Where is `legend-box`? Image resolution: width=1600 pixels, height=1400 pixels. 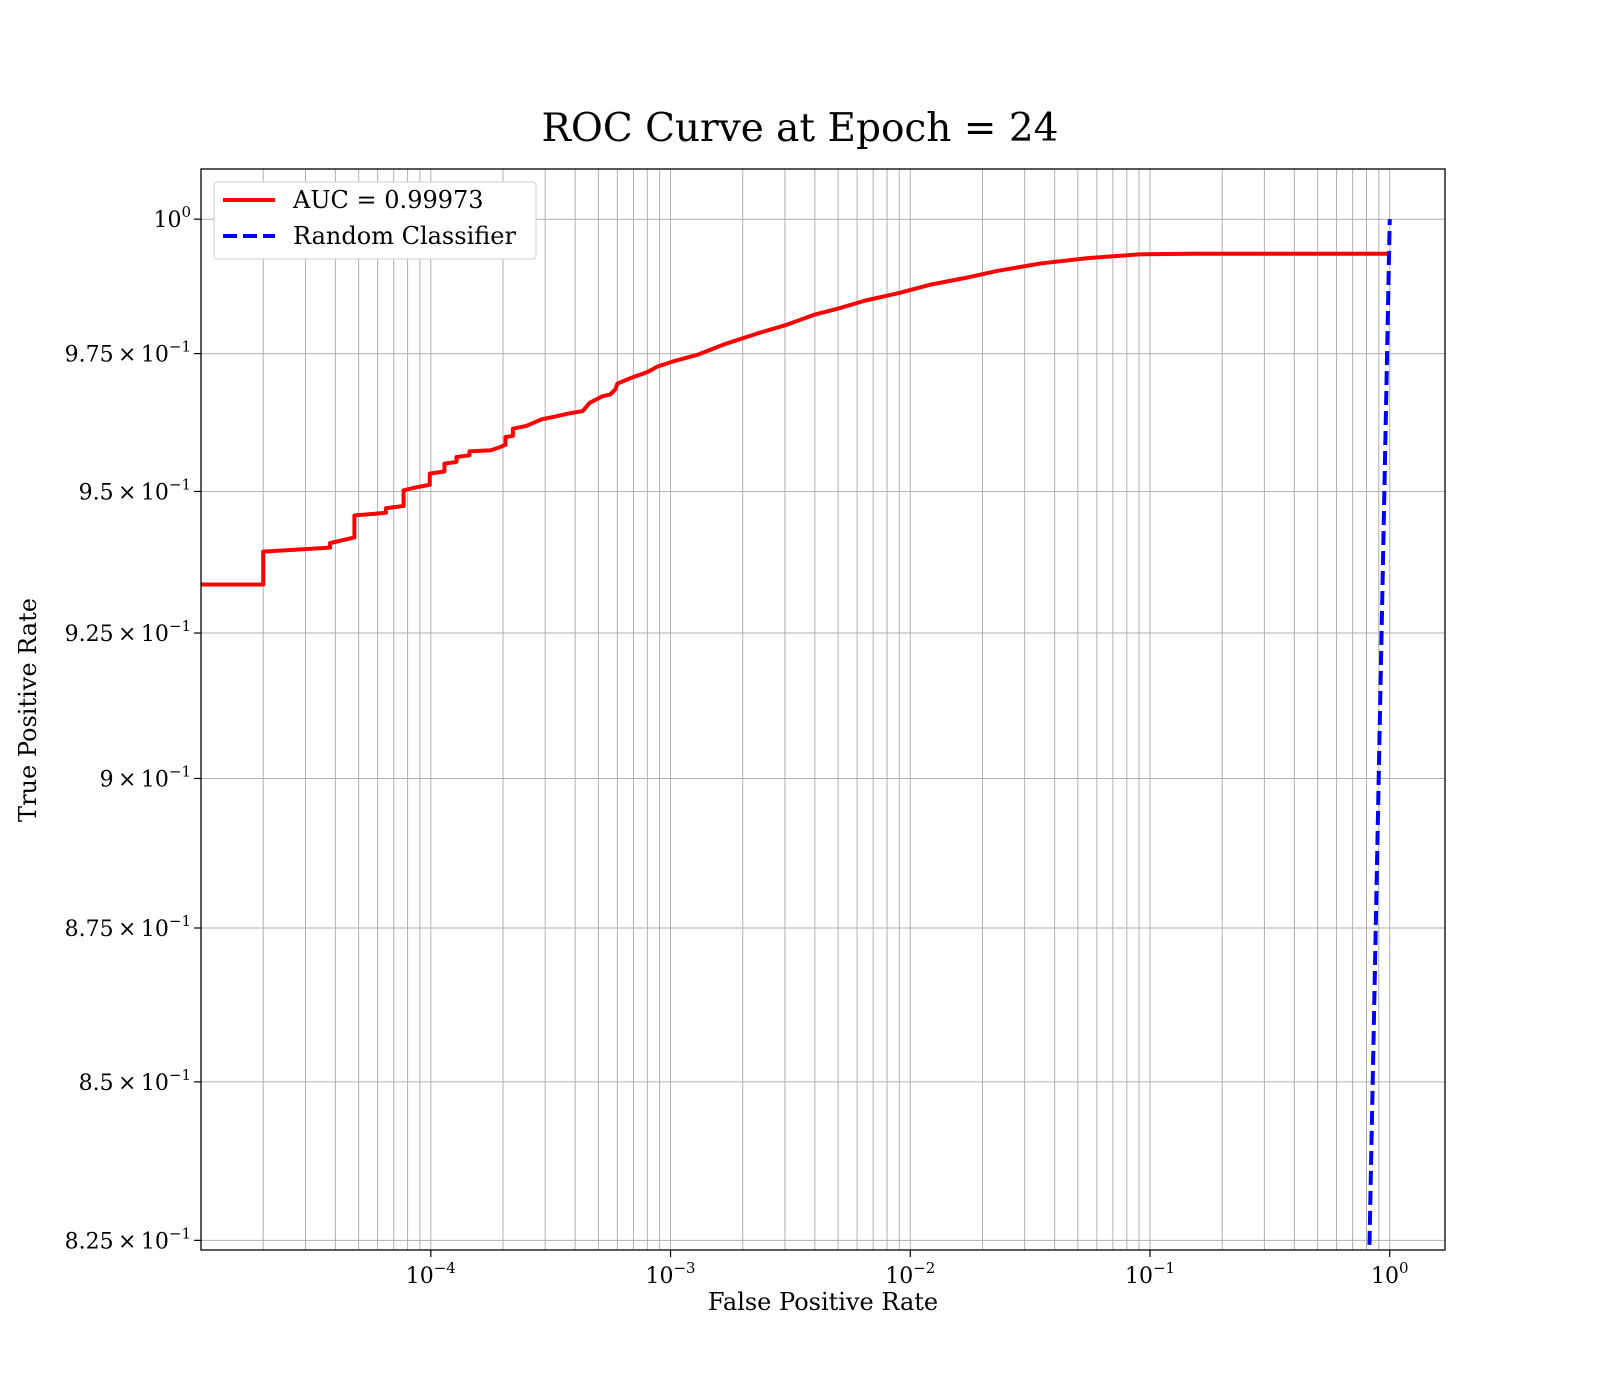 legend-box is located at coordinates (375, 220).